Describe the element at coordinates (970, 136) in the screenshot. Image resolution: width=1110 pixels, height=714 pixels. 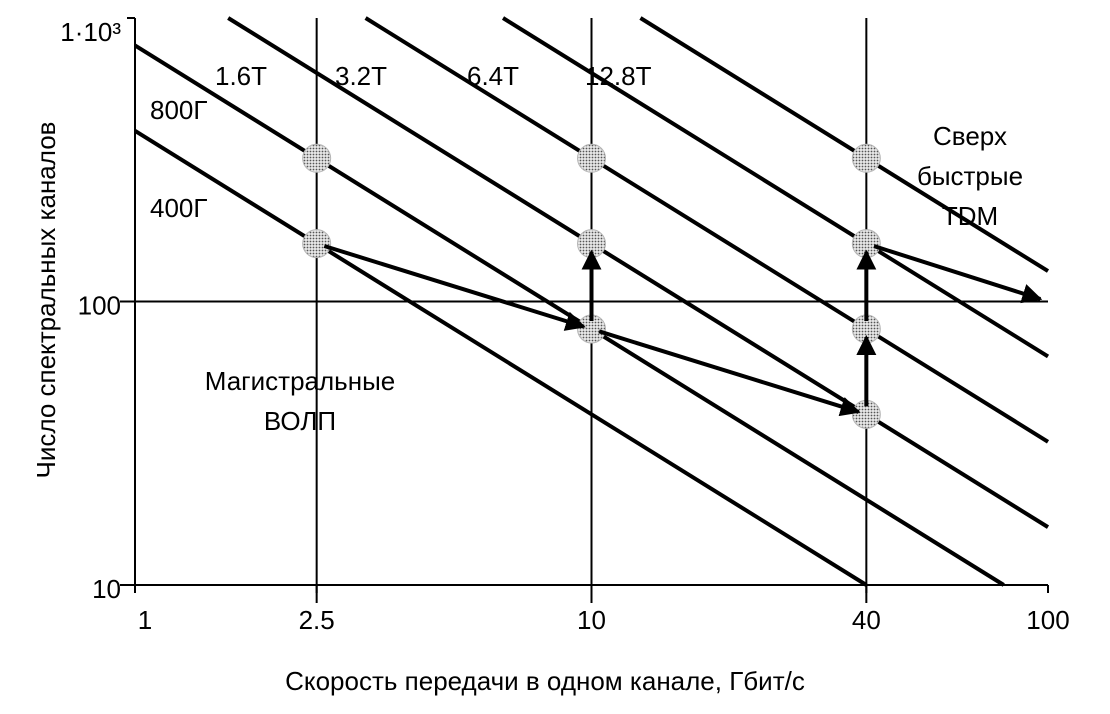
I see `annotation: Сверх` at that location.